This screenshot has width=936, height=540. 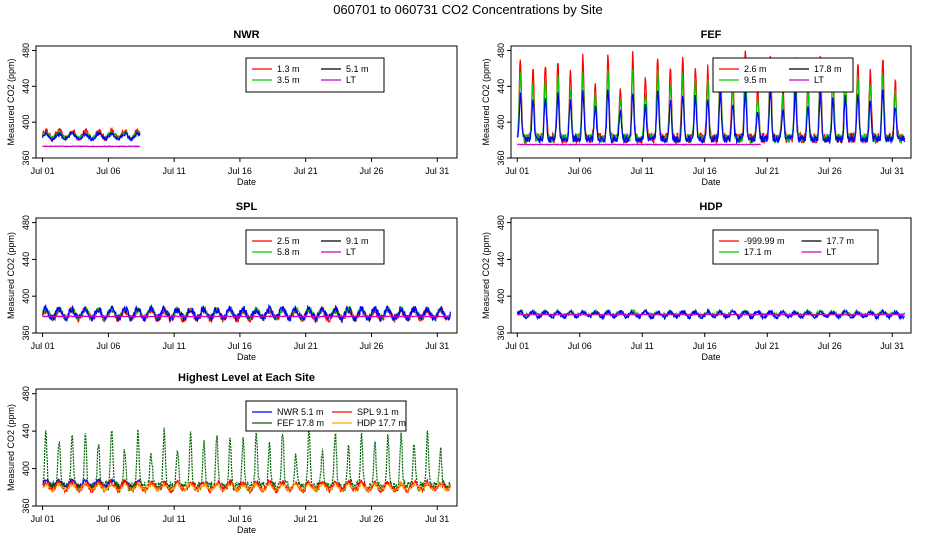 I want to click on legend-label: HDP 17.7 m, so click(x=381, y=423).